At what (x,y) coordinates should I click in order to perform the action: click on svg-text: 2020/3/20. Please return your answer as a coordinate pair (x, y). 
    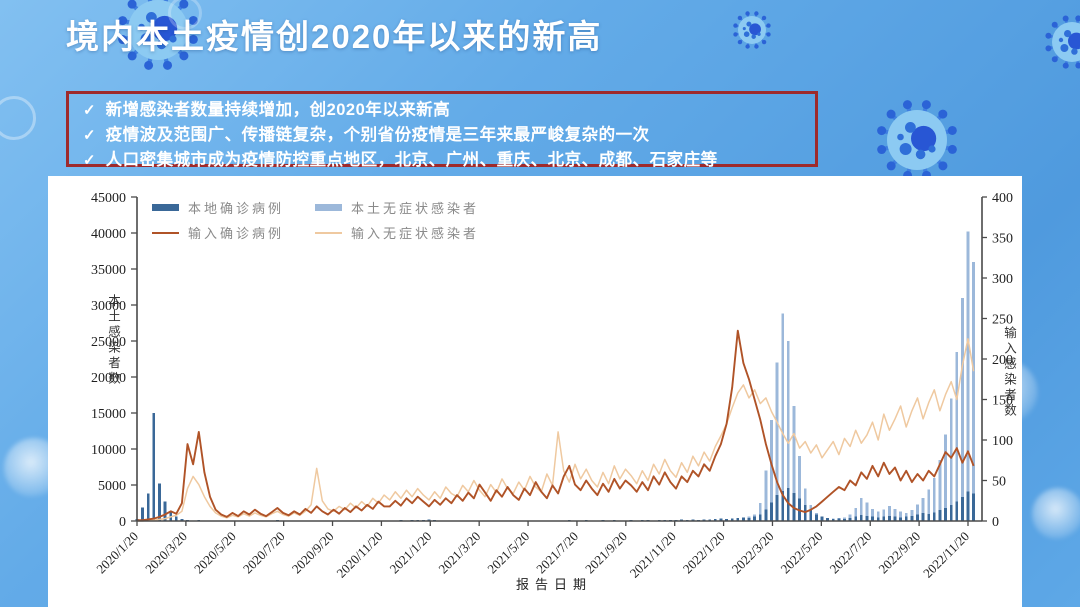
    Looking at the image, I should click on (166, 553).